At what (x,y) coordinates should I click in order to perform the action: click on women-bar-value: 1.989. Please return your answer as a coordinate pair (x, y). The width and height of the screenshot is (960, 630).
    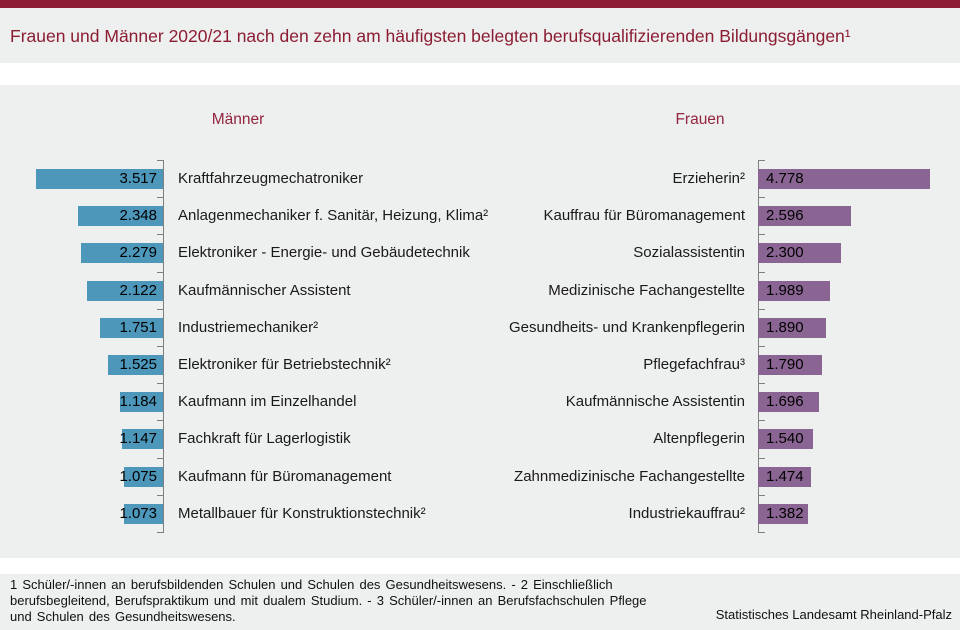
    Looking at the image, I should click on (785, 290).